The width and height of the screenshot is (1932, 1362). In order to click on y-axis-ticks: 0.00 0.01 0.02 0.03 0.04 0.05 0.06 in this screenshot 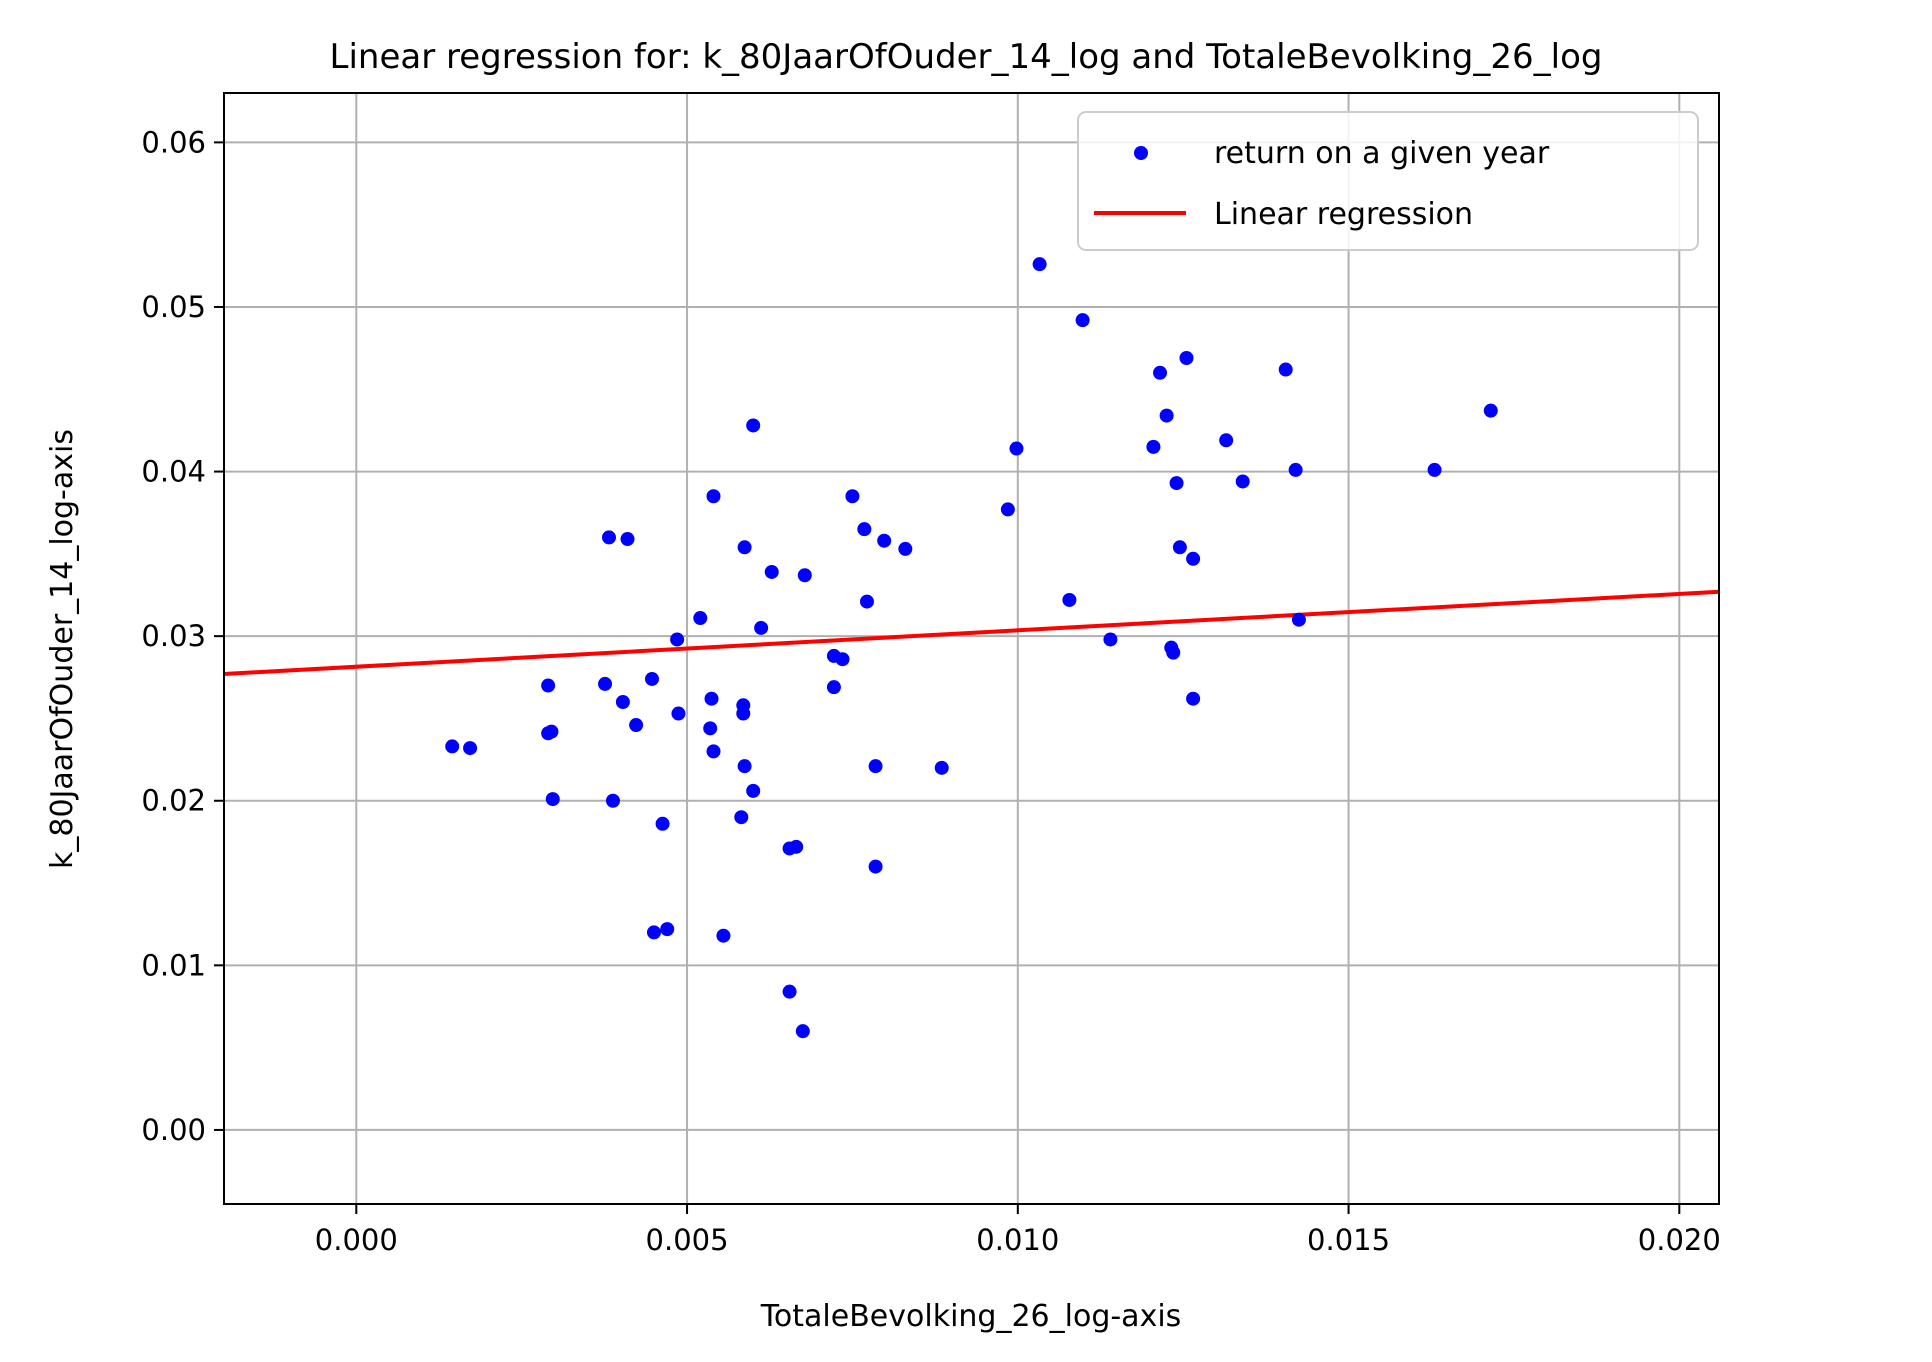, I will do `click(182, 636)`.